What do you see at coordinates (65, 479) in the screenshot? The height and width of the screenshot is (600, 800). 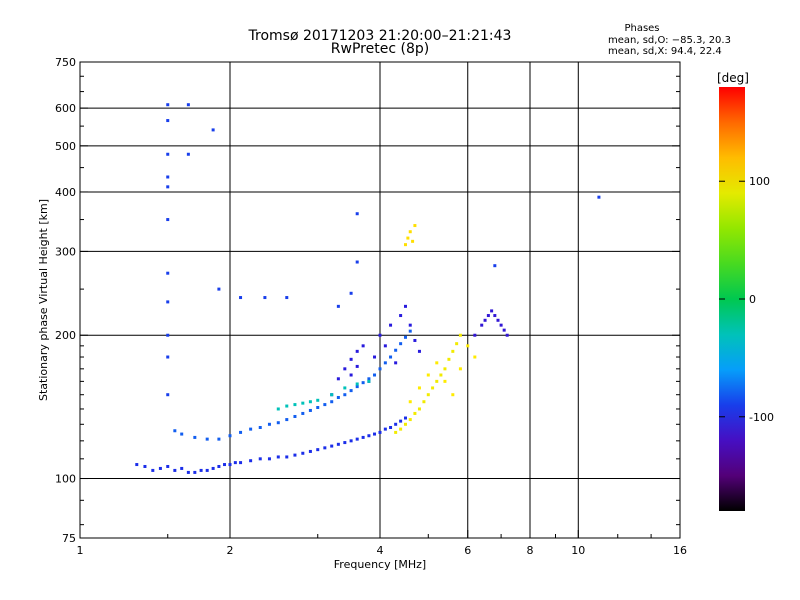 I see `y-tick-label: 100` at bounding box center [65, 479].